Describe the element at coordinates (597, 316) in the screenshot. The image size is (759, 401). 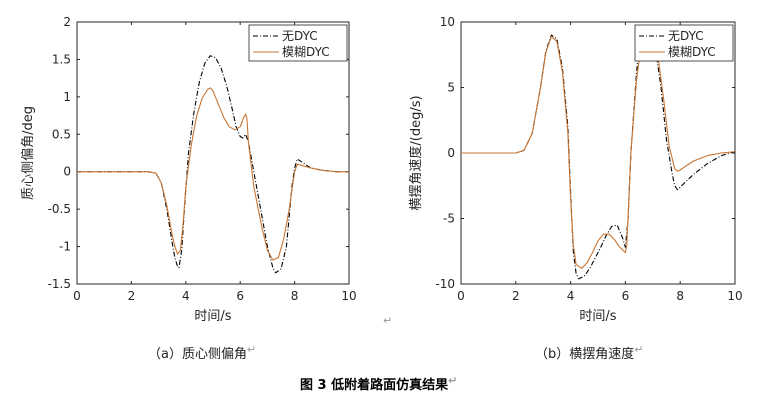
I see `chart2-x-axis-label: 时间/s` at that location.